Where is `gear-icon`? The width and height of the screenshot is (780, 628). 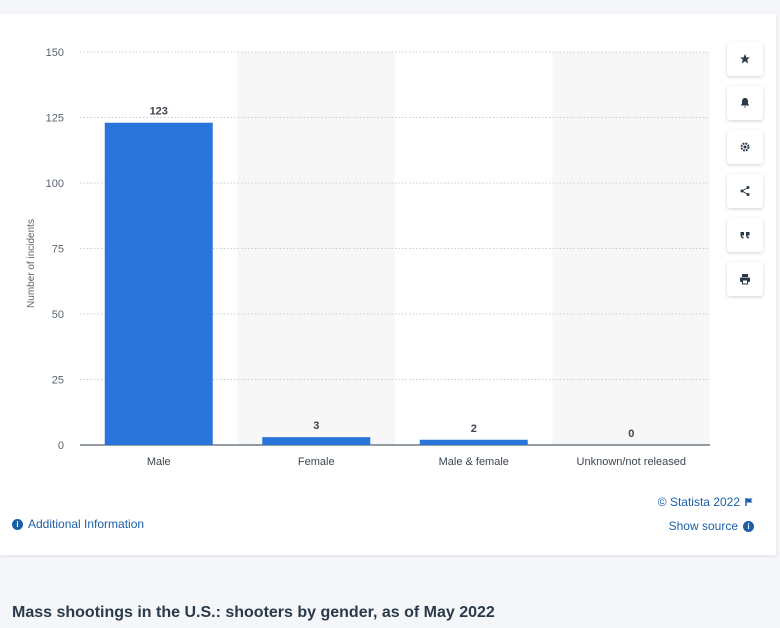 gear-icon is located at coordinates (745, 147).